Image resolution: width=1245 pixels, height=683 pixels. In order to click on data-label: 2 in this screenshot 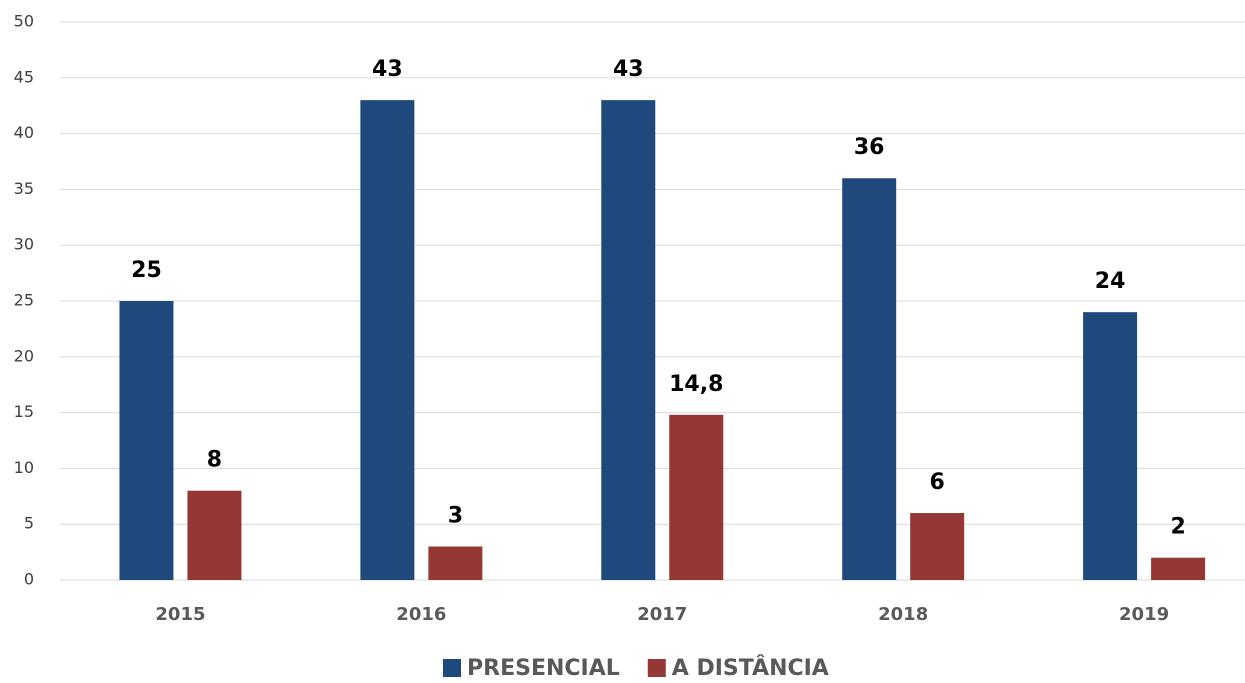, I will do `click(1177, 527)`.